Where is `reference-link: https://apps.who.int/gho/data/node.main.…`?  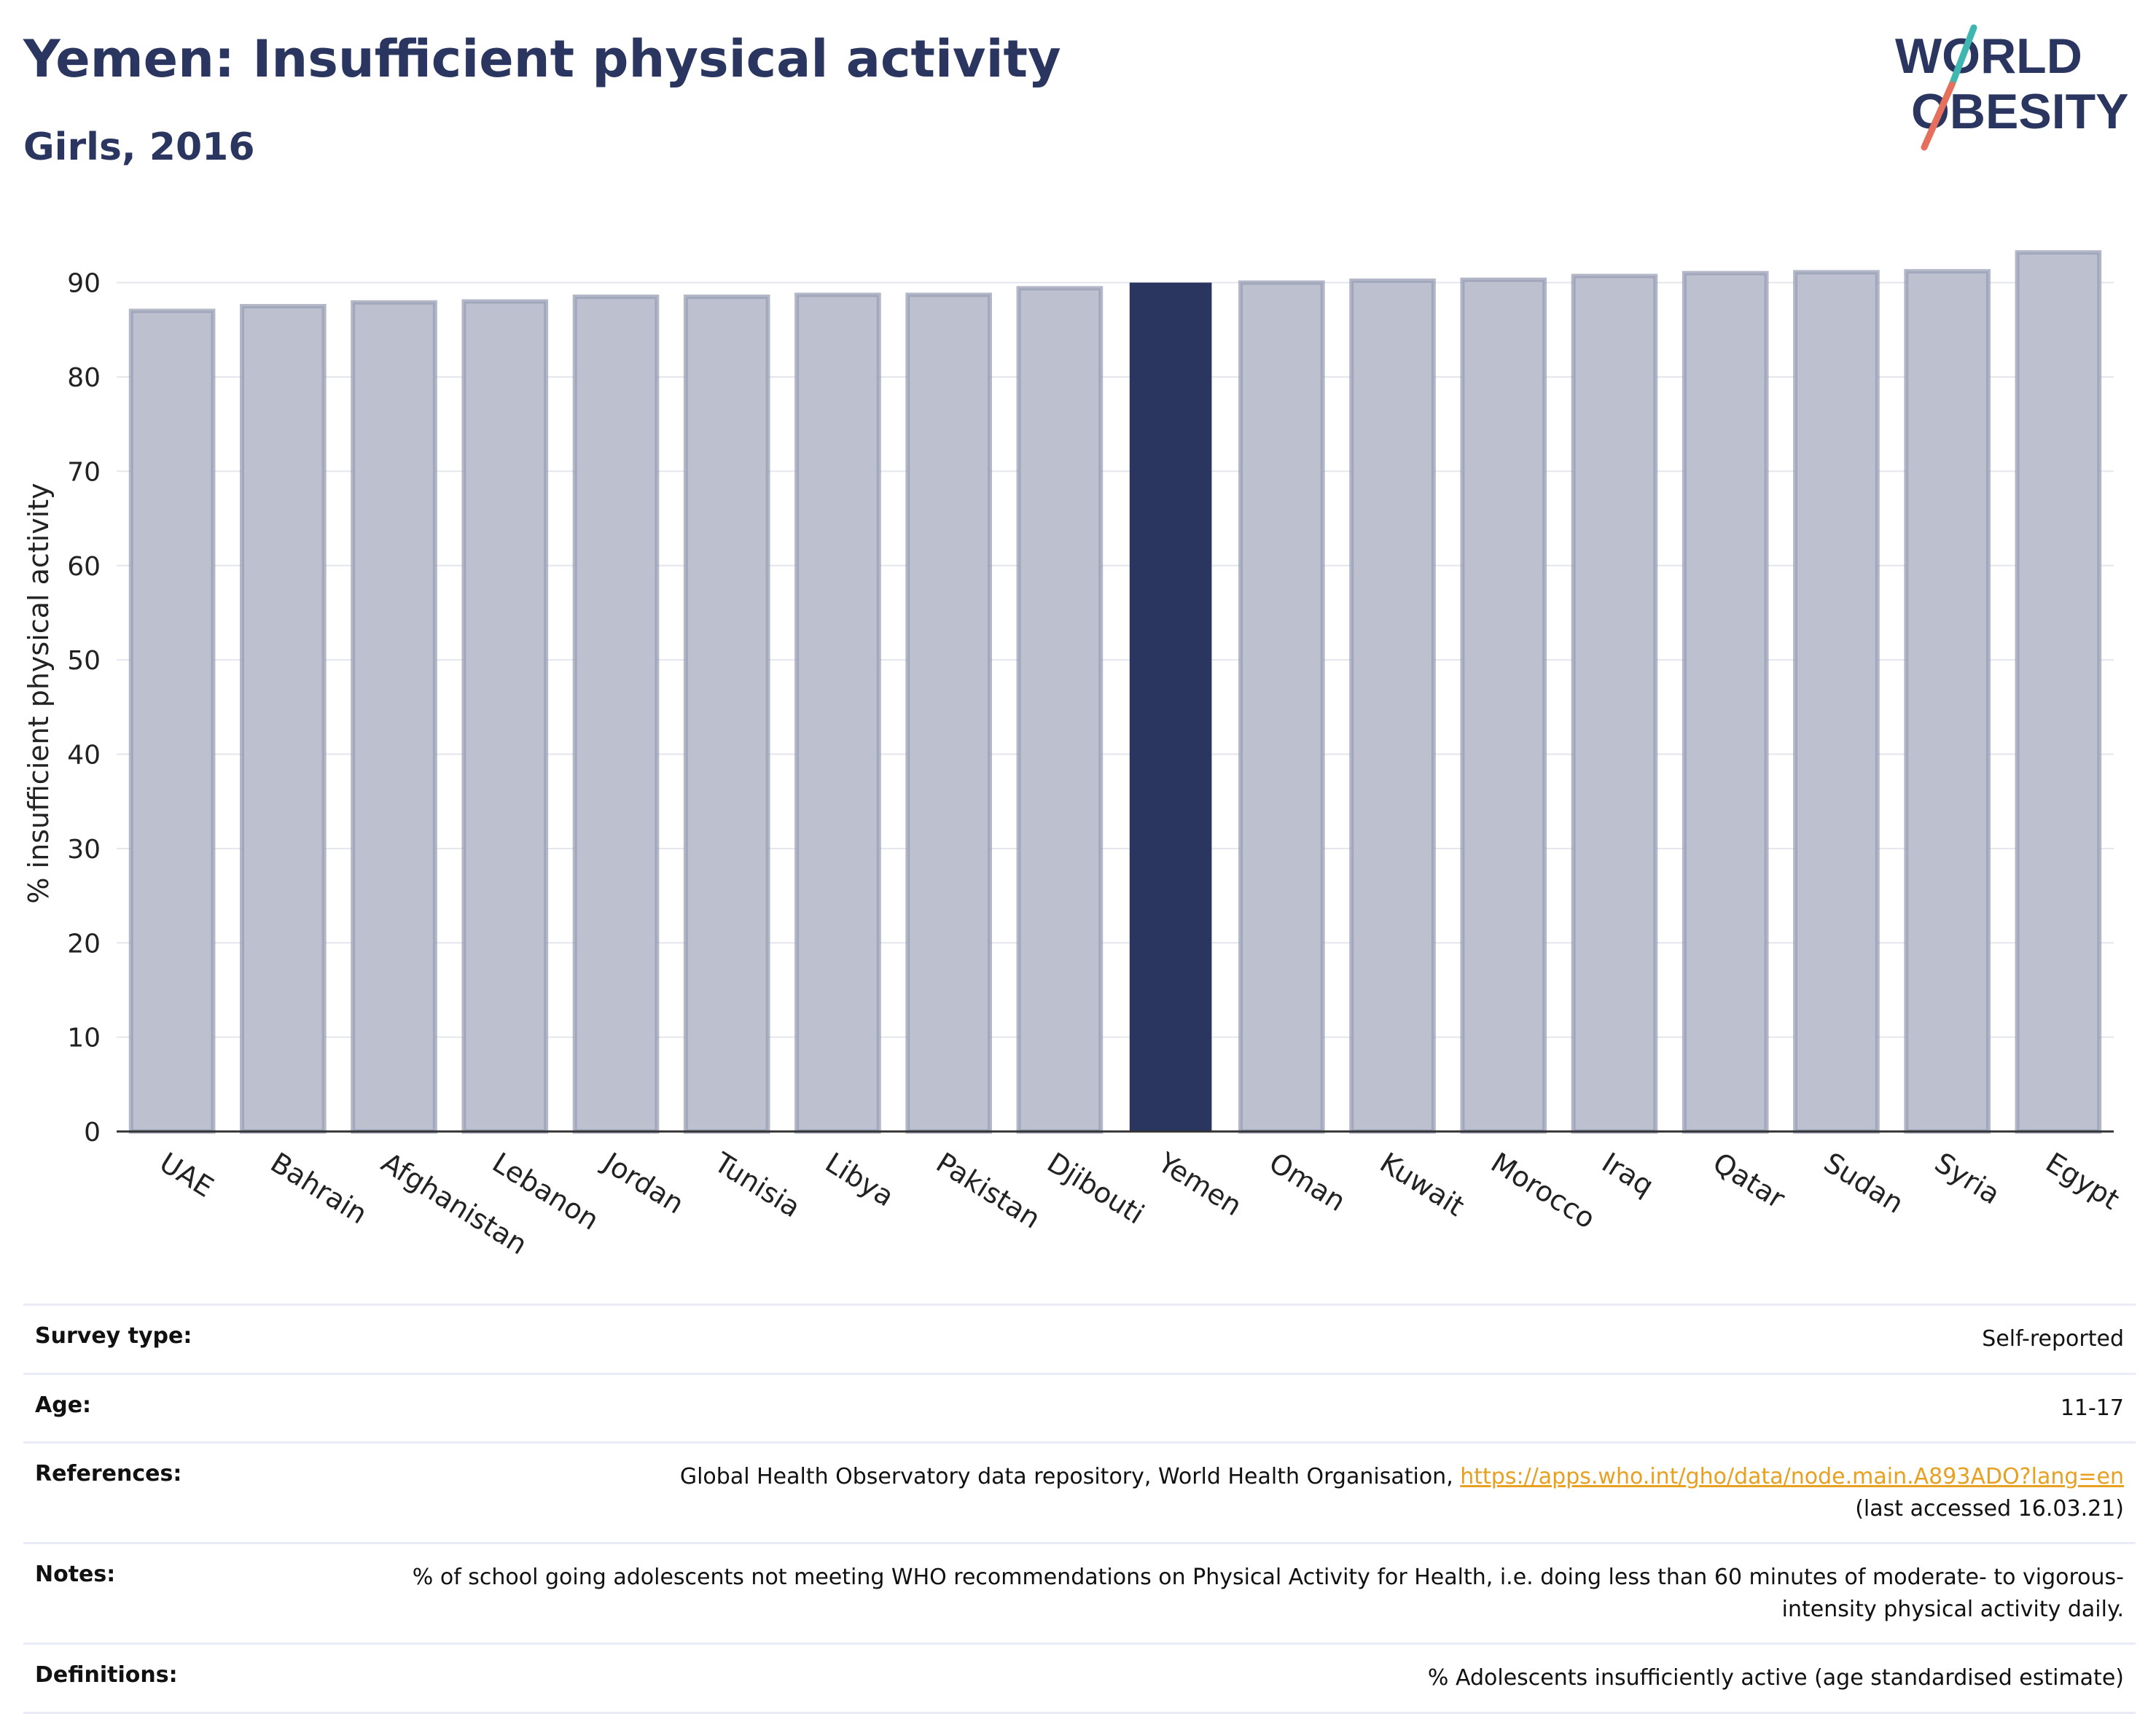 reference-link: https://apps.who.int/gho/data/node.main.… is located at coordinates (1792, 1477).